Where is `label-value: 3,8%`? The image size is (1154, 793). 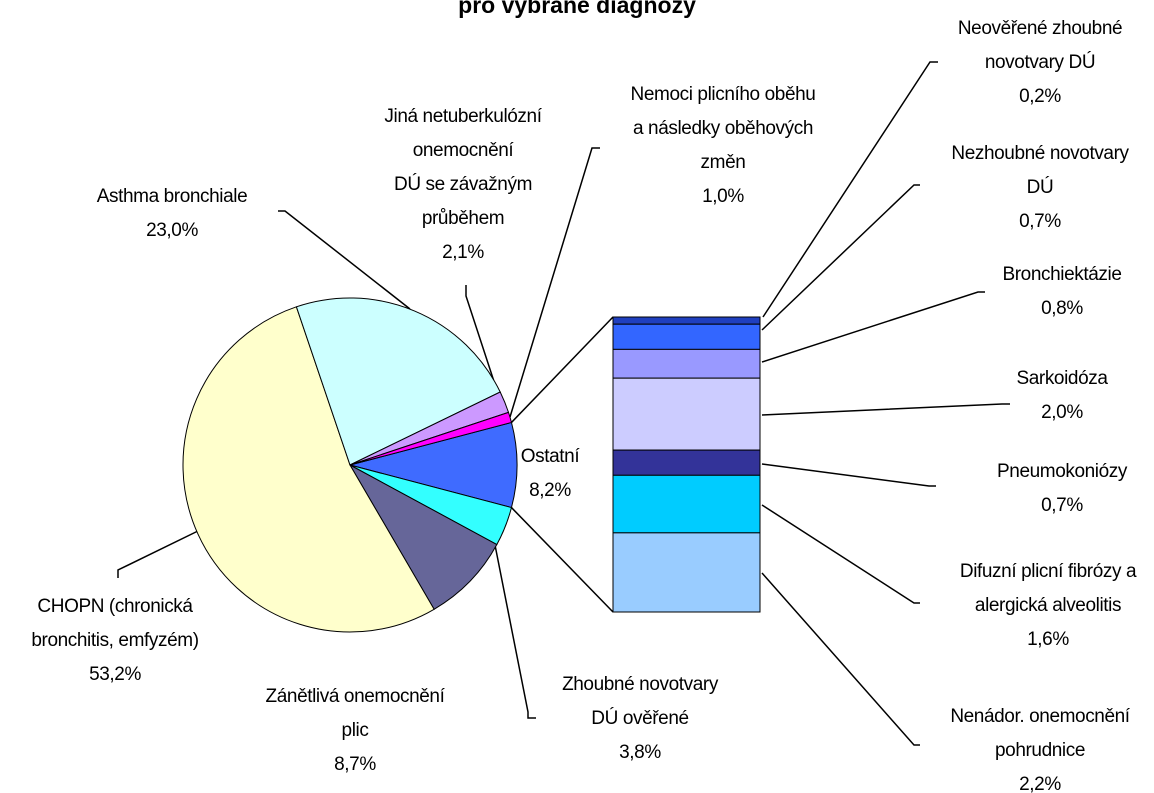
label-value: 3,8% is located at coordinates (640, 752).